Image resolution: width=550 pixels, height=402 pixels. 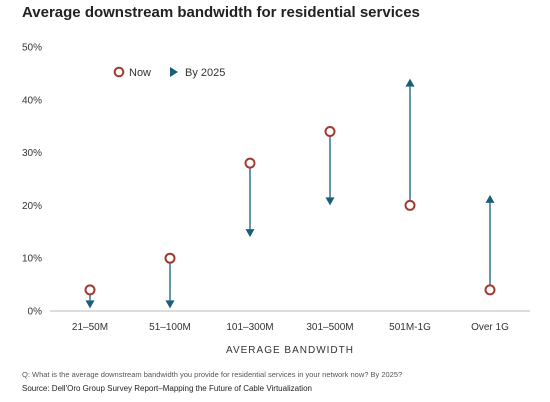 What do you see at coordinates (249, 327) in the screenshot?
I see `x-tick-label: 101–300M` at bounding box center [249, 327].